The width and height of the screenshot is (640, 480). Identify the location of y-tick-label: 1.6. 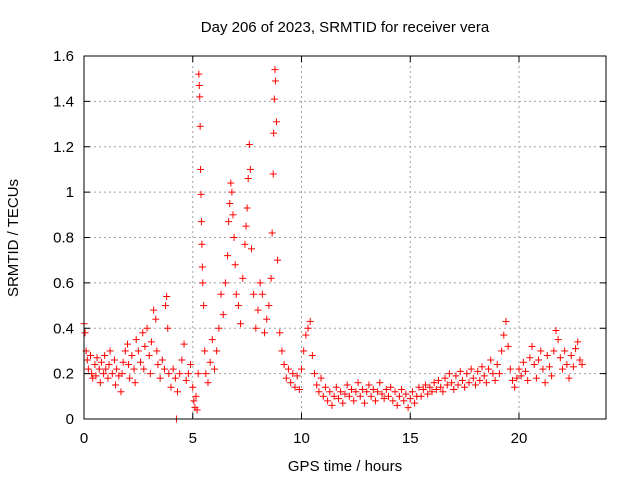
(63, 56).